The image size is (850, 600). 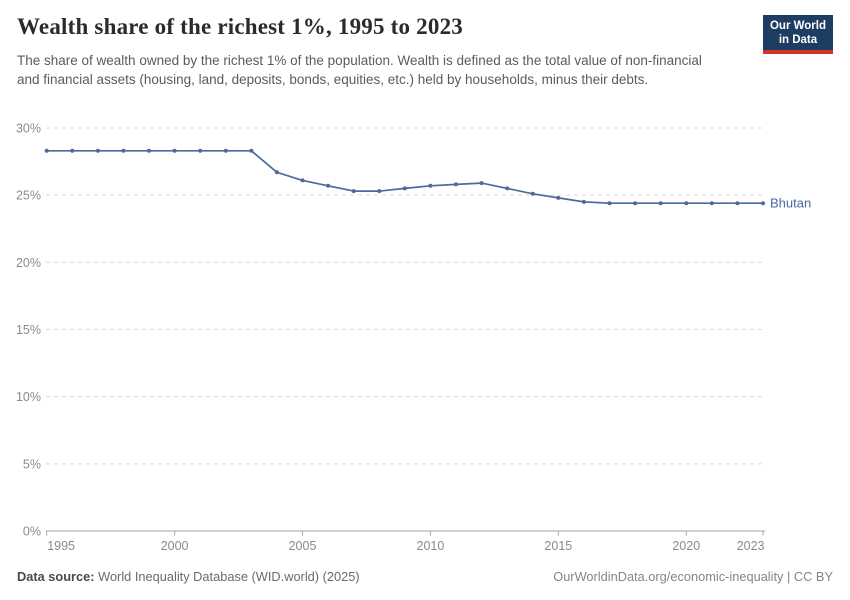 I want to click on x-axis: 1995 2000 2005 2010 2015 2020 2023, so click(x=405, y=541).